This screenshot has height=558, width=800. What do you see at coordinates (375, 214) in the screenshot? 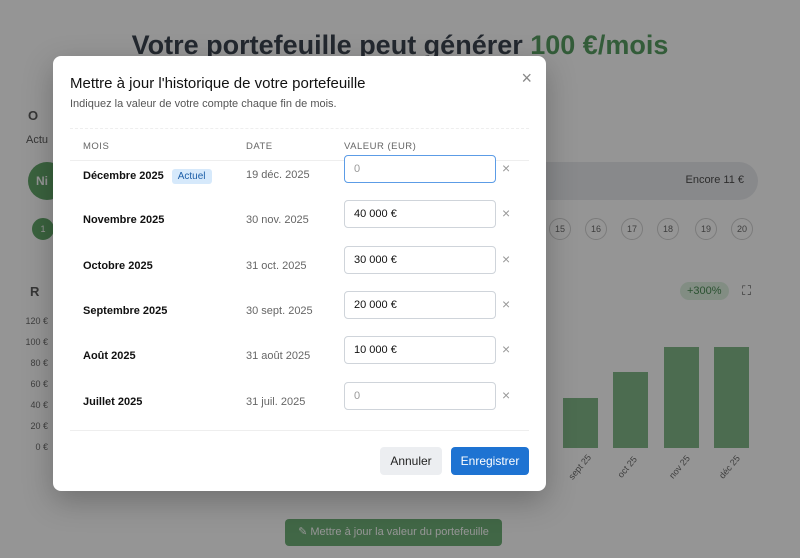
I see `value-text: 40 000 €` at bounding box center [375, 214].